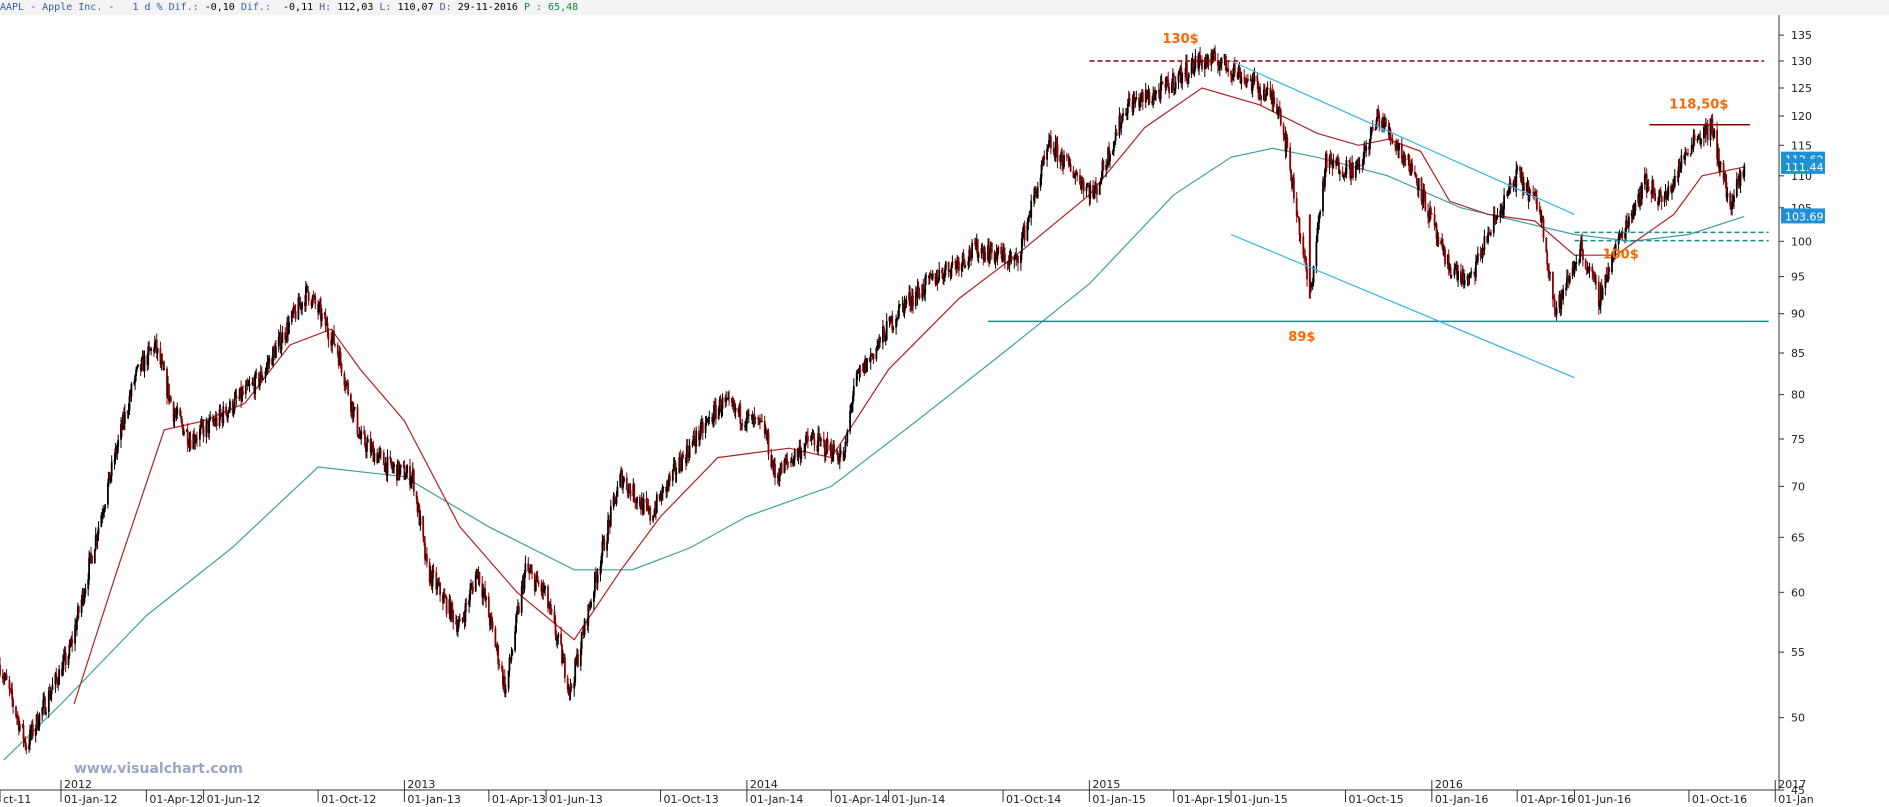  What do you see at coordinates (1462, 799) in the screenshot?
I see `x-tick-label: 01-Jan-16` at bounding box center [1462, 799].